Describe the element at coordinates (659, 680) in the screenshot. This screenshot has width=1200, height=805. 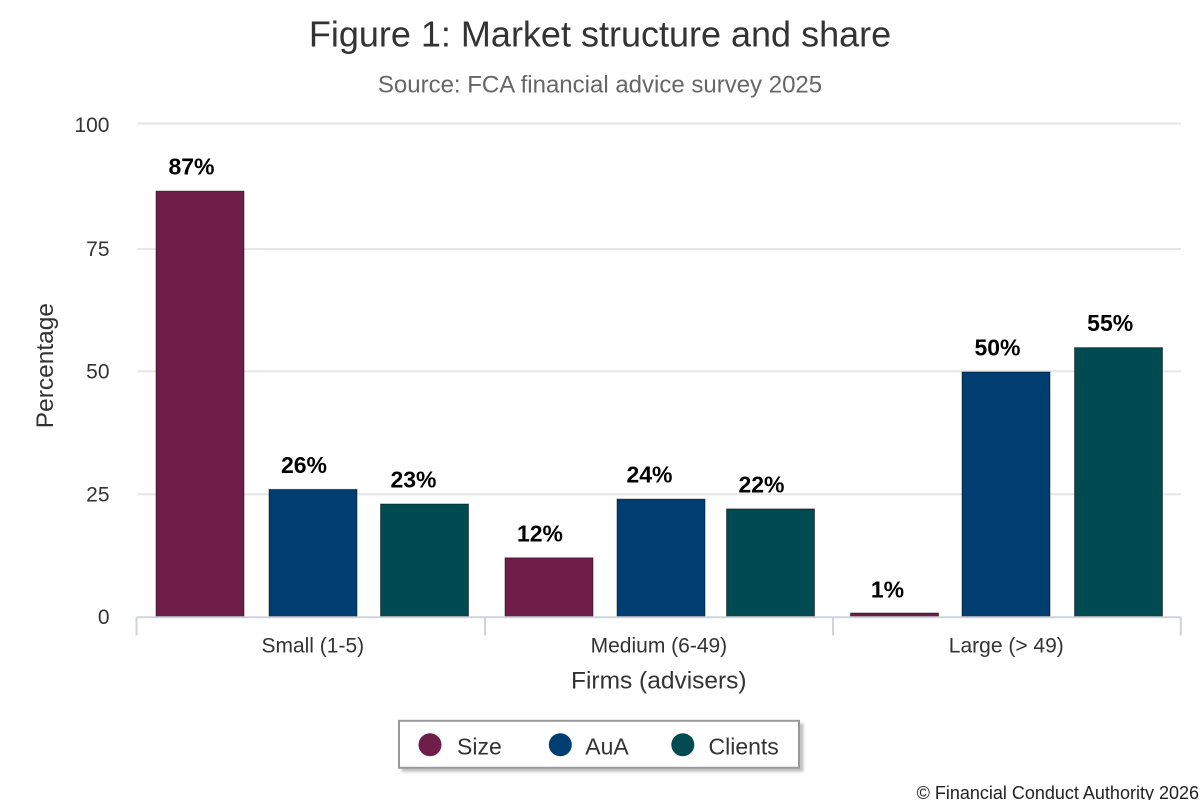
I see `svg-text: Firms (advisers)` at that location.